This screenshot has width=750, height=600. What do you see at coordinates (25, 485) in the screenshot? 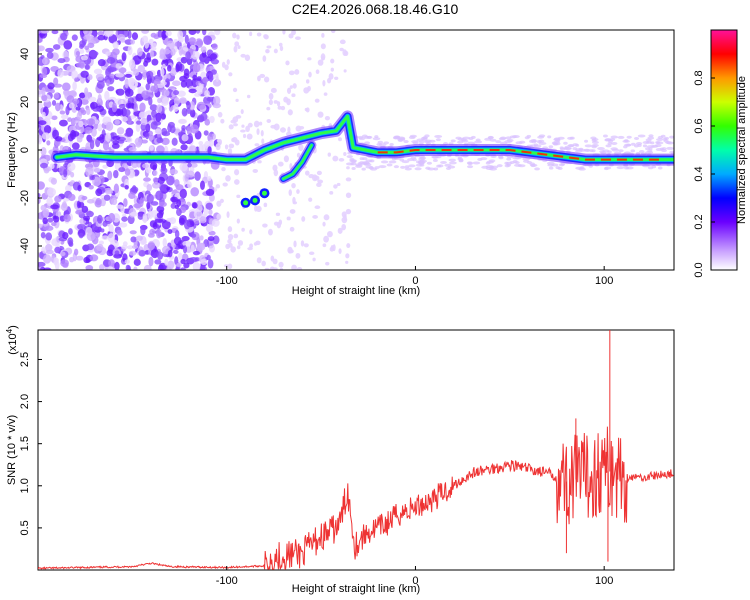
I see `snr-y-tick-label: 1.0` at bounding box center [25, 485].